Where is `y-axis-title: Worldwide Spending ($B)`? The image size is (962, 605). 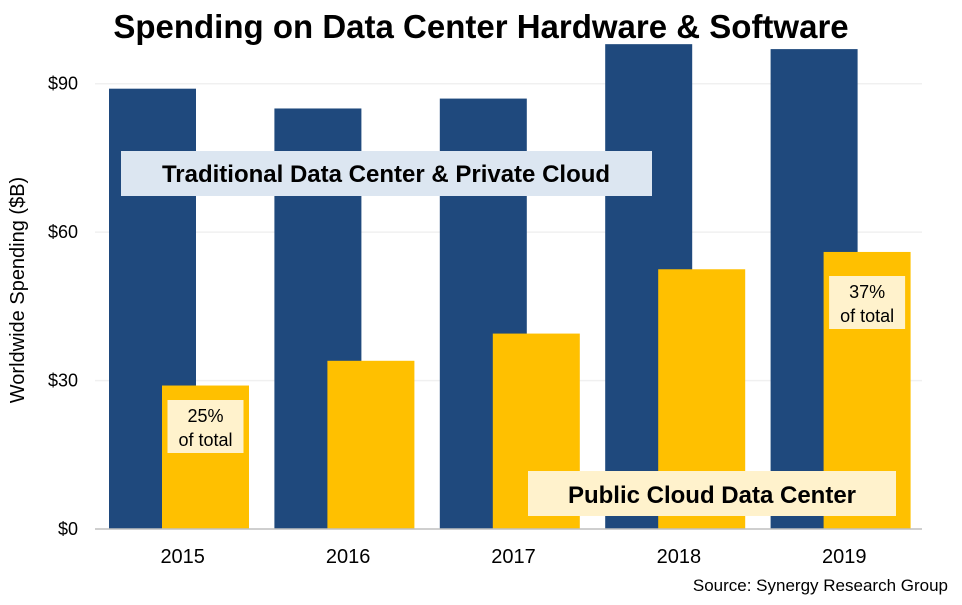
y-axis-title: Worldwide Spending ($B) is located at coordinates (18, 290).